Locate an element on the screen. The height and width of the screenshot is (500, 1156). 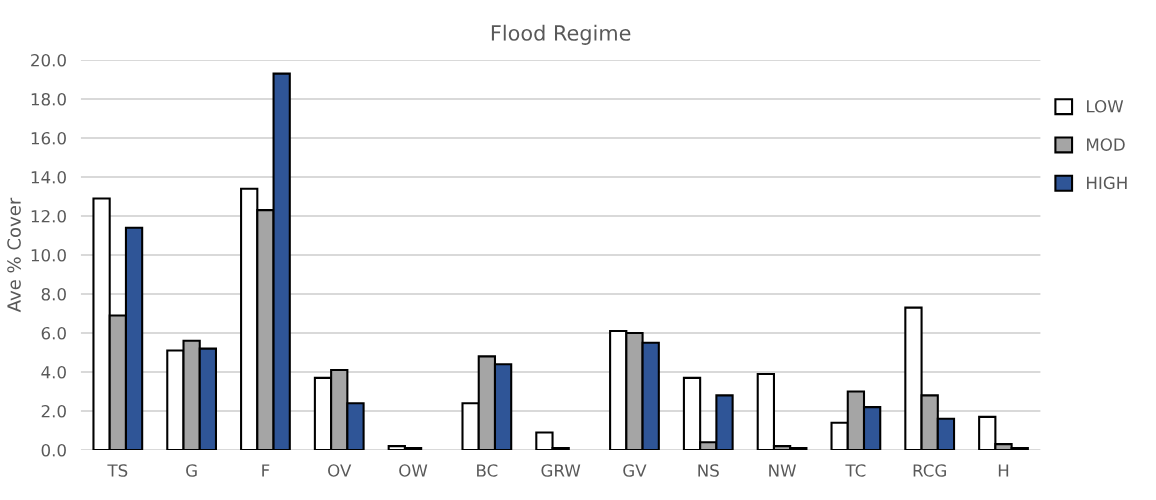
x-tick-label: G is located at coordinates (191, 470).